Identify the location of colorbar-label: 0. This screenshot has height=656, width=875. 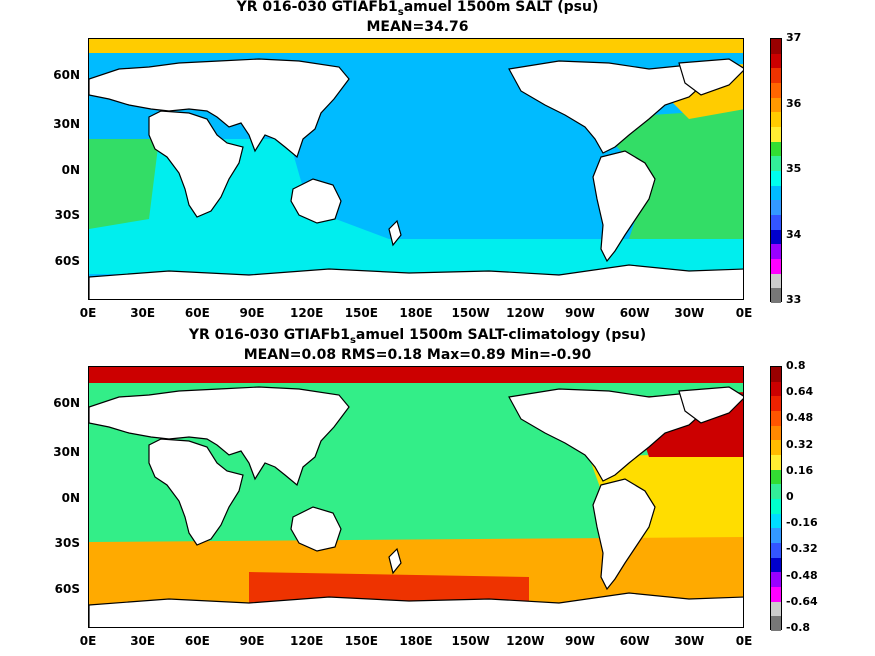
(790, 496).